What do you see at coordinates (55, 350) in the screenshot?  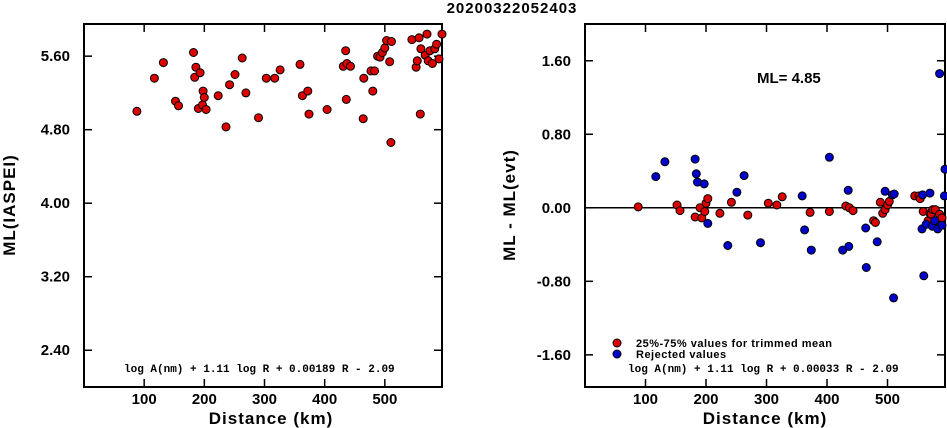 I see `left-y-tick-label: 2.40` at bounding box center [55, 350].